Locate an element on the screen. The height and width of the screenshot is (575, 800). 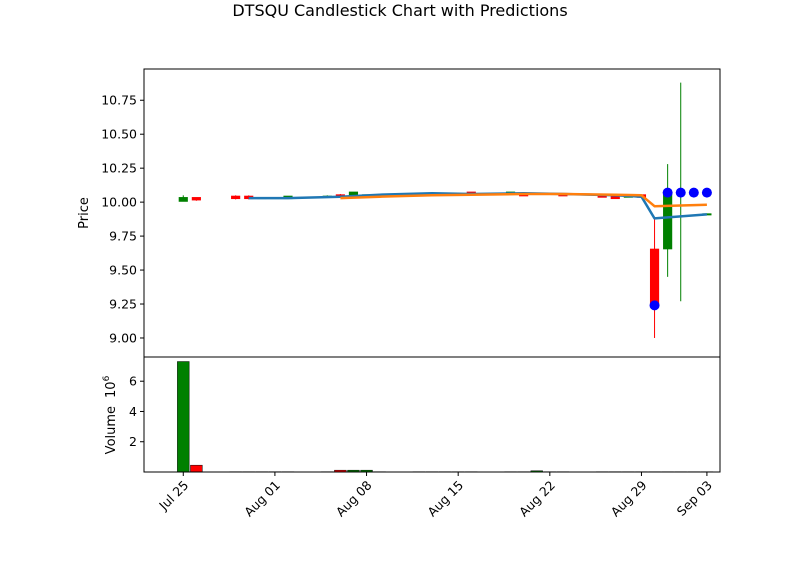
price-tick-label: 9.00 is located at coordinates (123, 337).